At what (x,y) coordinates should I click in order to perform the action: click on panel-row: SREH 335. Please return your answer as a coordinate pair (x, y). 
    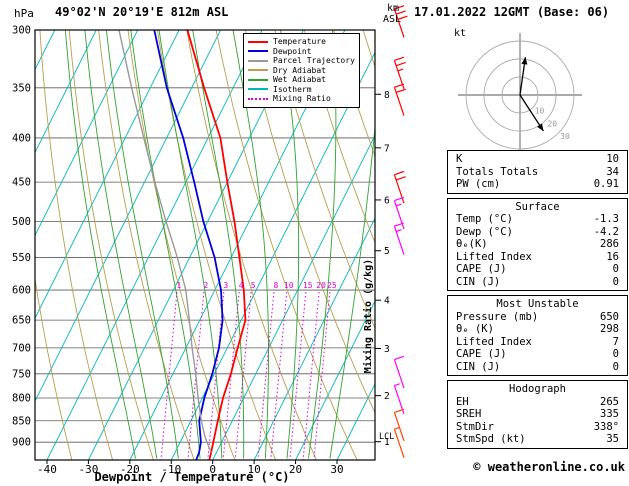
    Looking at the image, I should click on (537, 414).